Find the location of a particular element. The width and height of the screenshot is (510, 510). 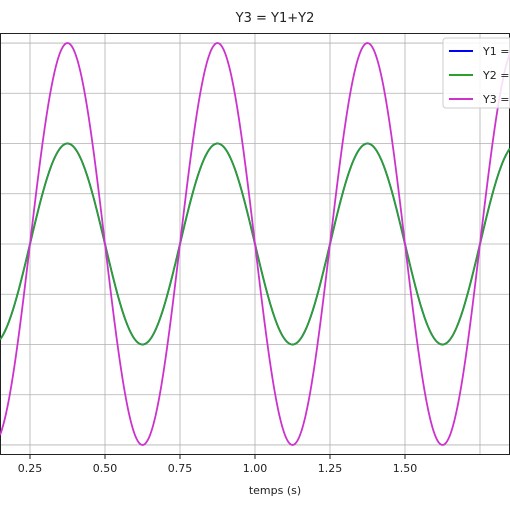

legend-label-2: Y3 = is located at coordinates (495, 99).